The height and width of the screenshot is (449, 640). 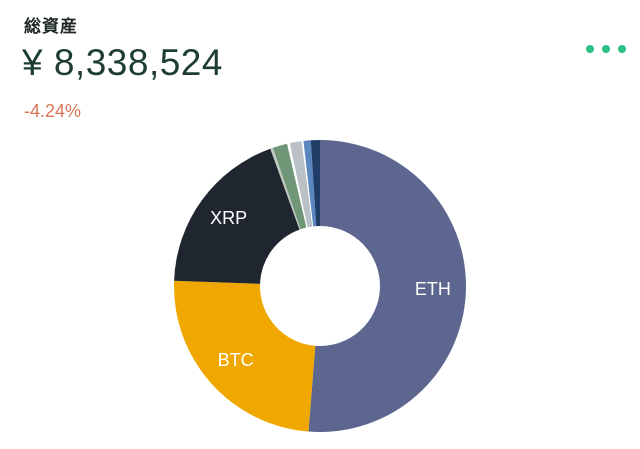 I want to click on change-percent: -4.24%, so click(x=53, y=111).